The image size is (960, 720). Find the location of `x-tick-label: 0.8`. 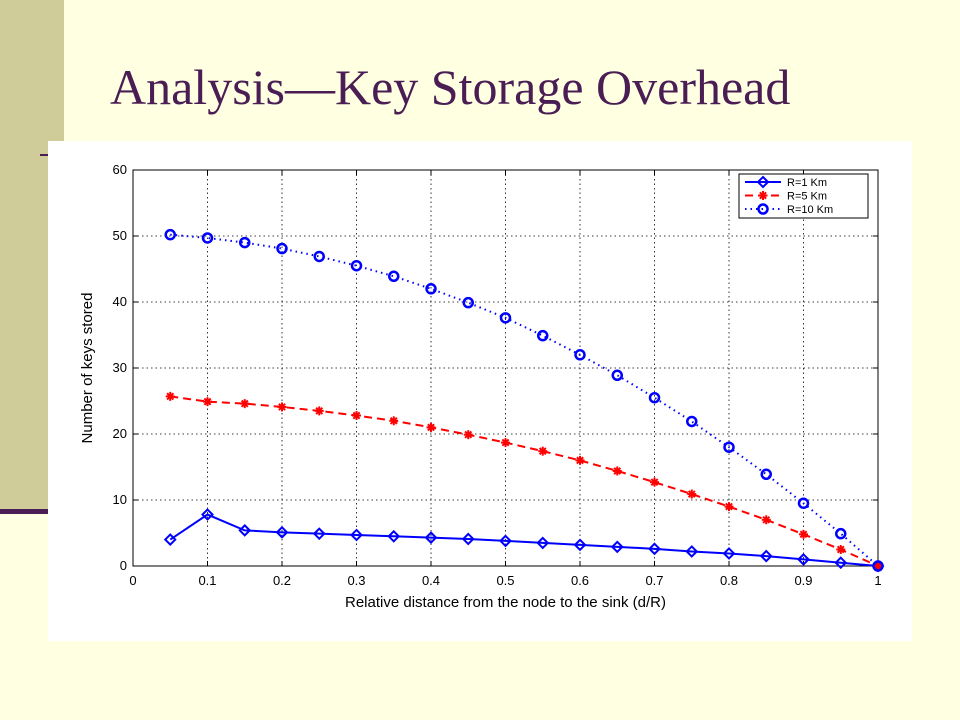

x-tick-label: 0.8 is located at coordinates (729, 580).